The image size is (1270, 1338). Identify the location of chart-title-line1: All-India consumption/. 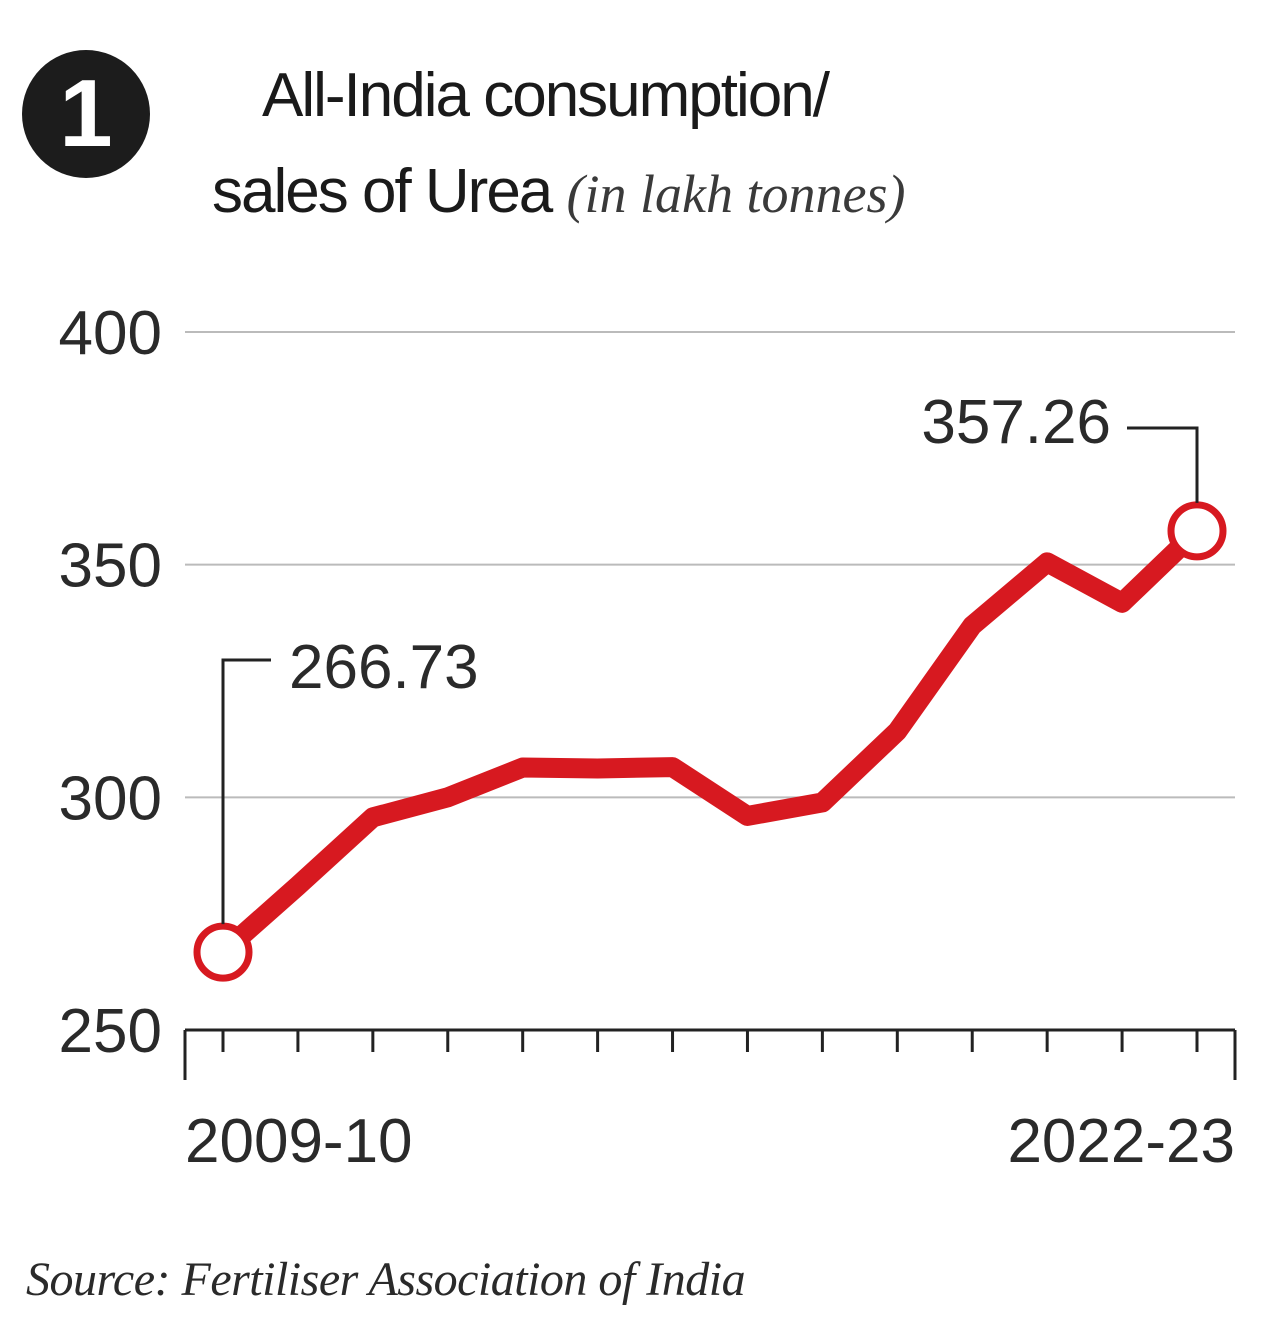
(546, 95).